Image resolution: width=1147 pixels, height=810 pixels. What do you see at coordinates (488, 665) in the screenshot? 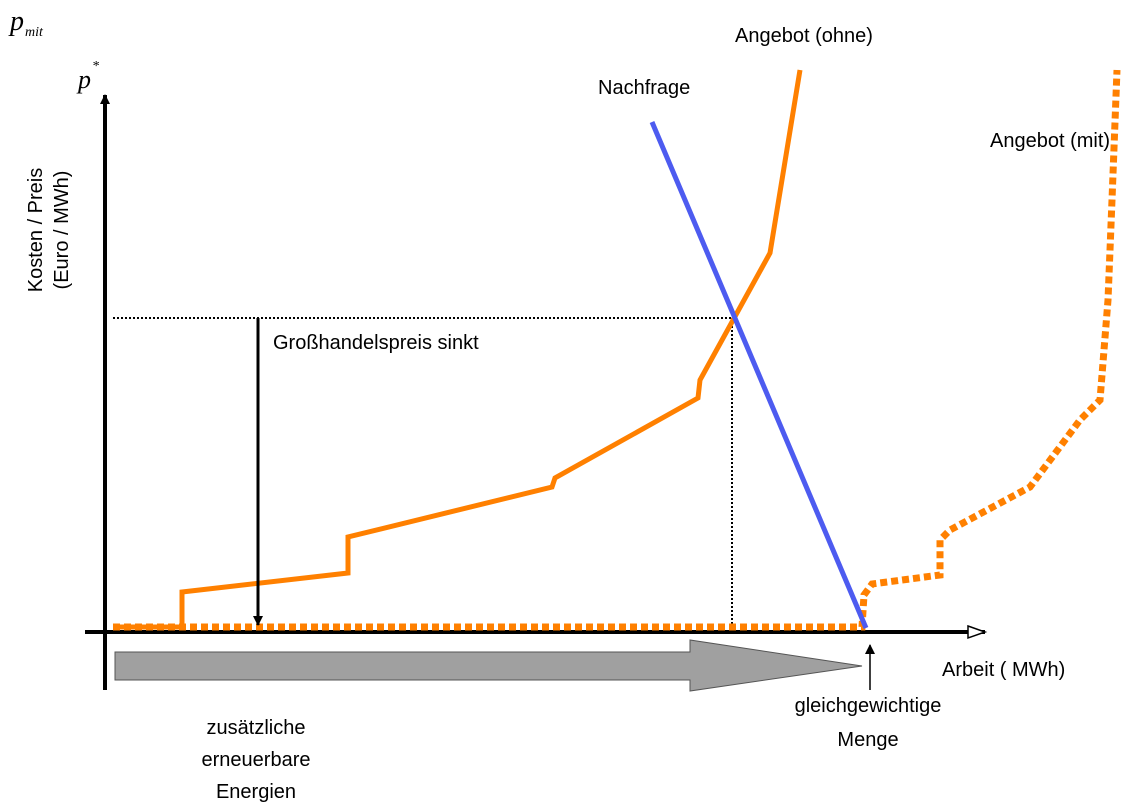
I see `renewables-arrow` at bounding box center [488, 665].